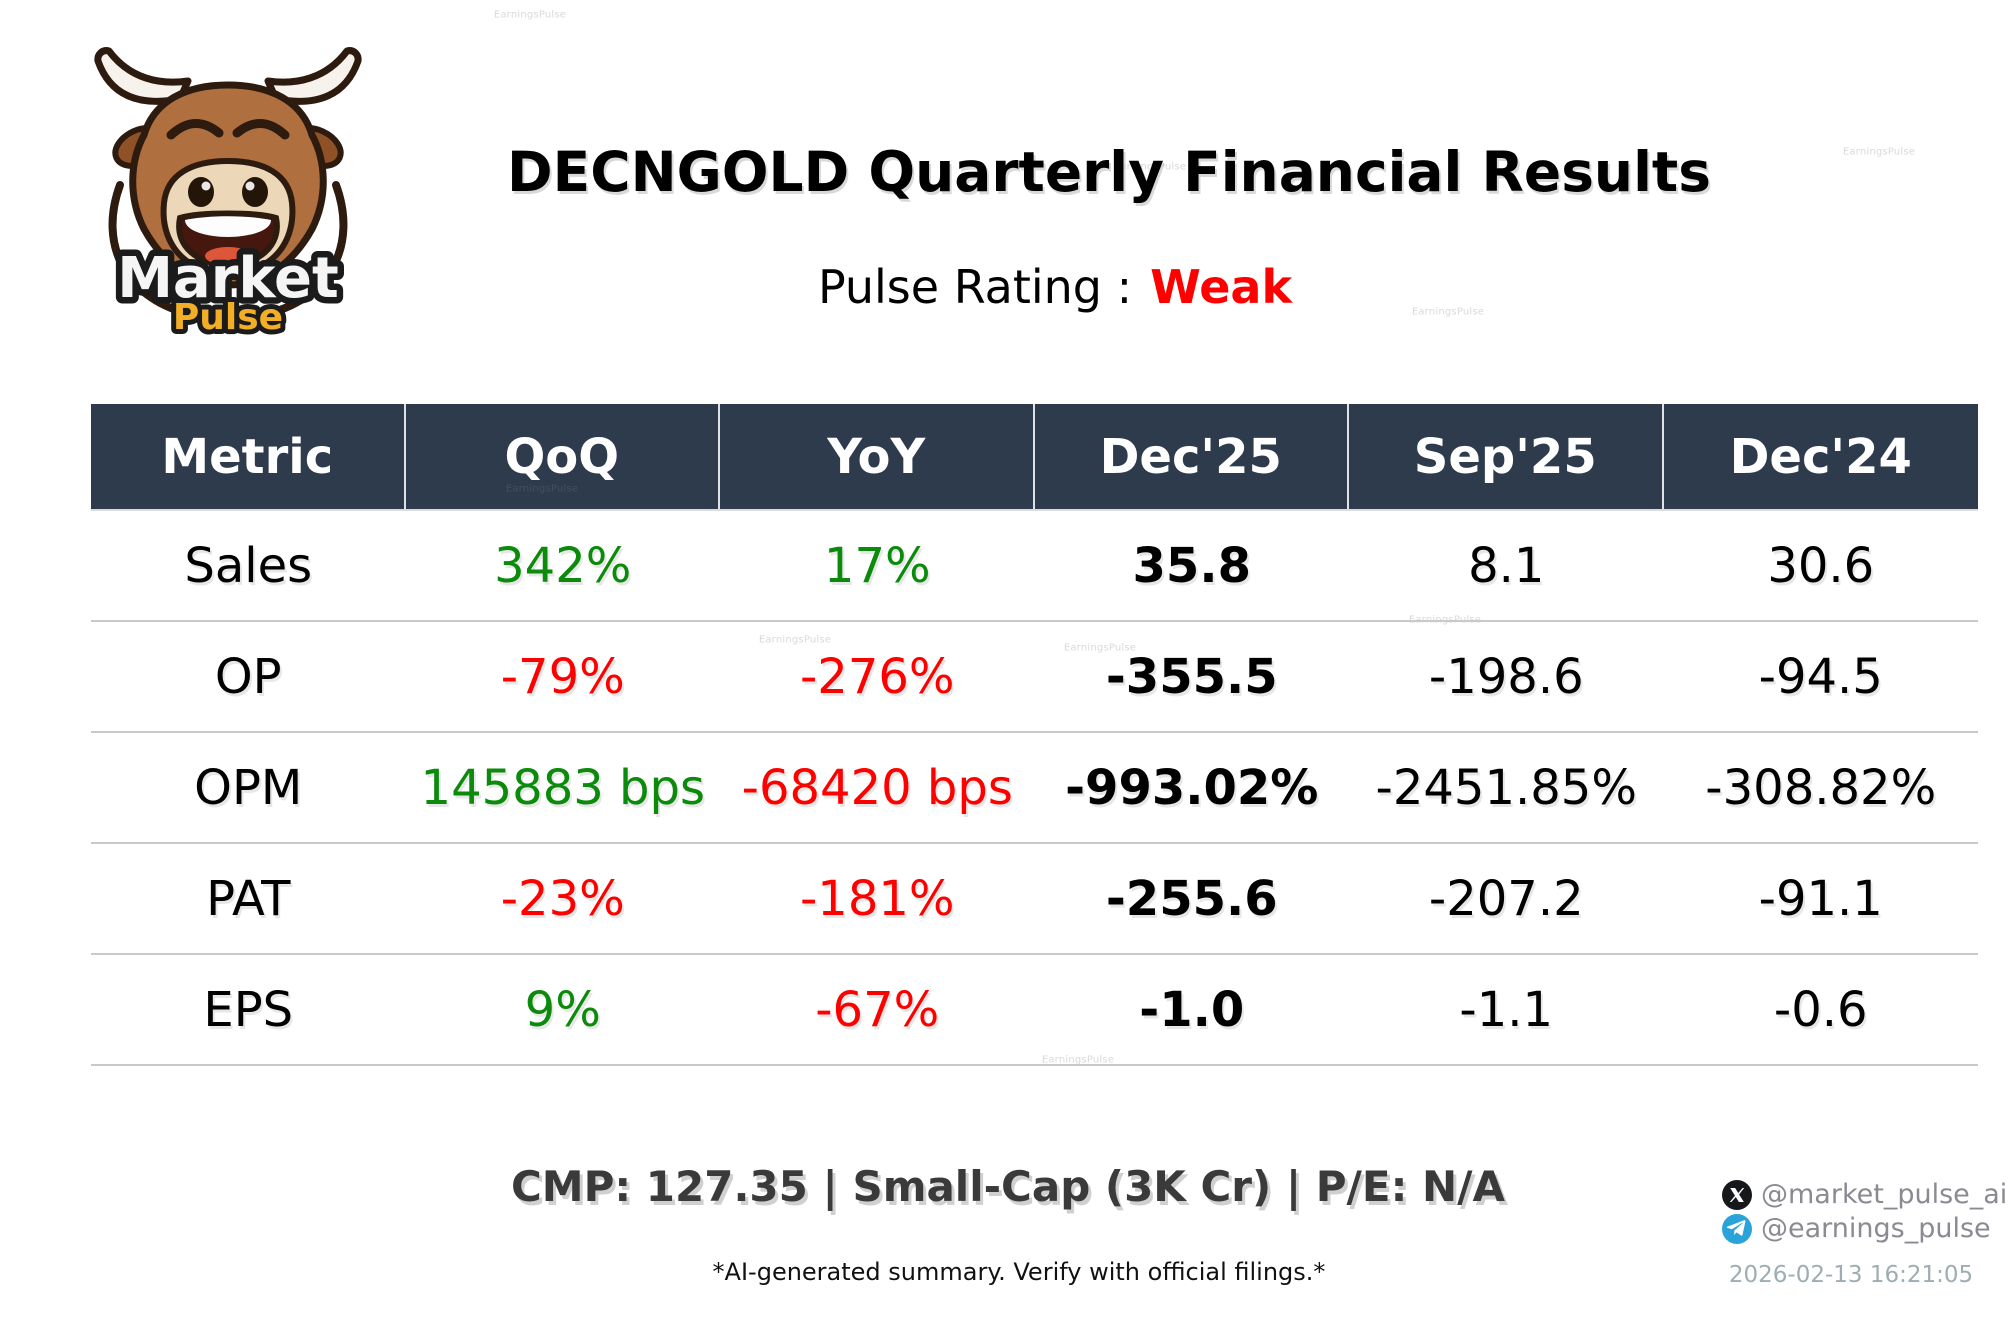 The image size is (2016, 1318). I want to click on column-header-yoy: YoY, so click(877, 456).